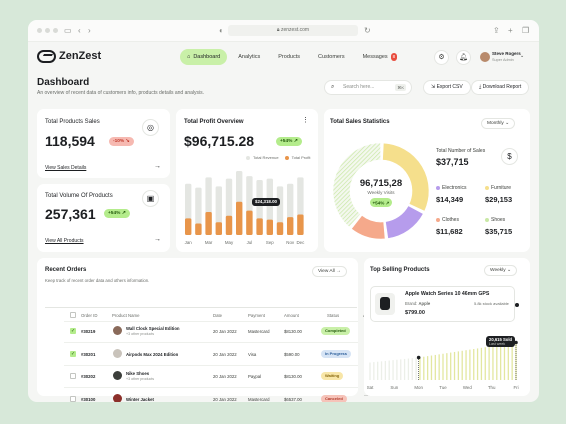  Describe the element at coordinates (68, 30) in the screenshot. I see `sidebar-toggle-icon: ▭` at that location.